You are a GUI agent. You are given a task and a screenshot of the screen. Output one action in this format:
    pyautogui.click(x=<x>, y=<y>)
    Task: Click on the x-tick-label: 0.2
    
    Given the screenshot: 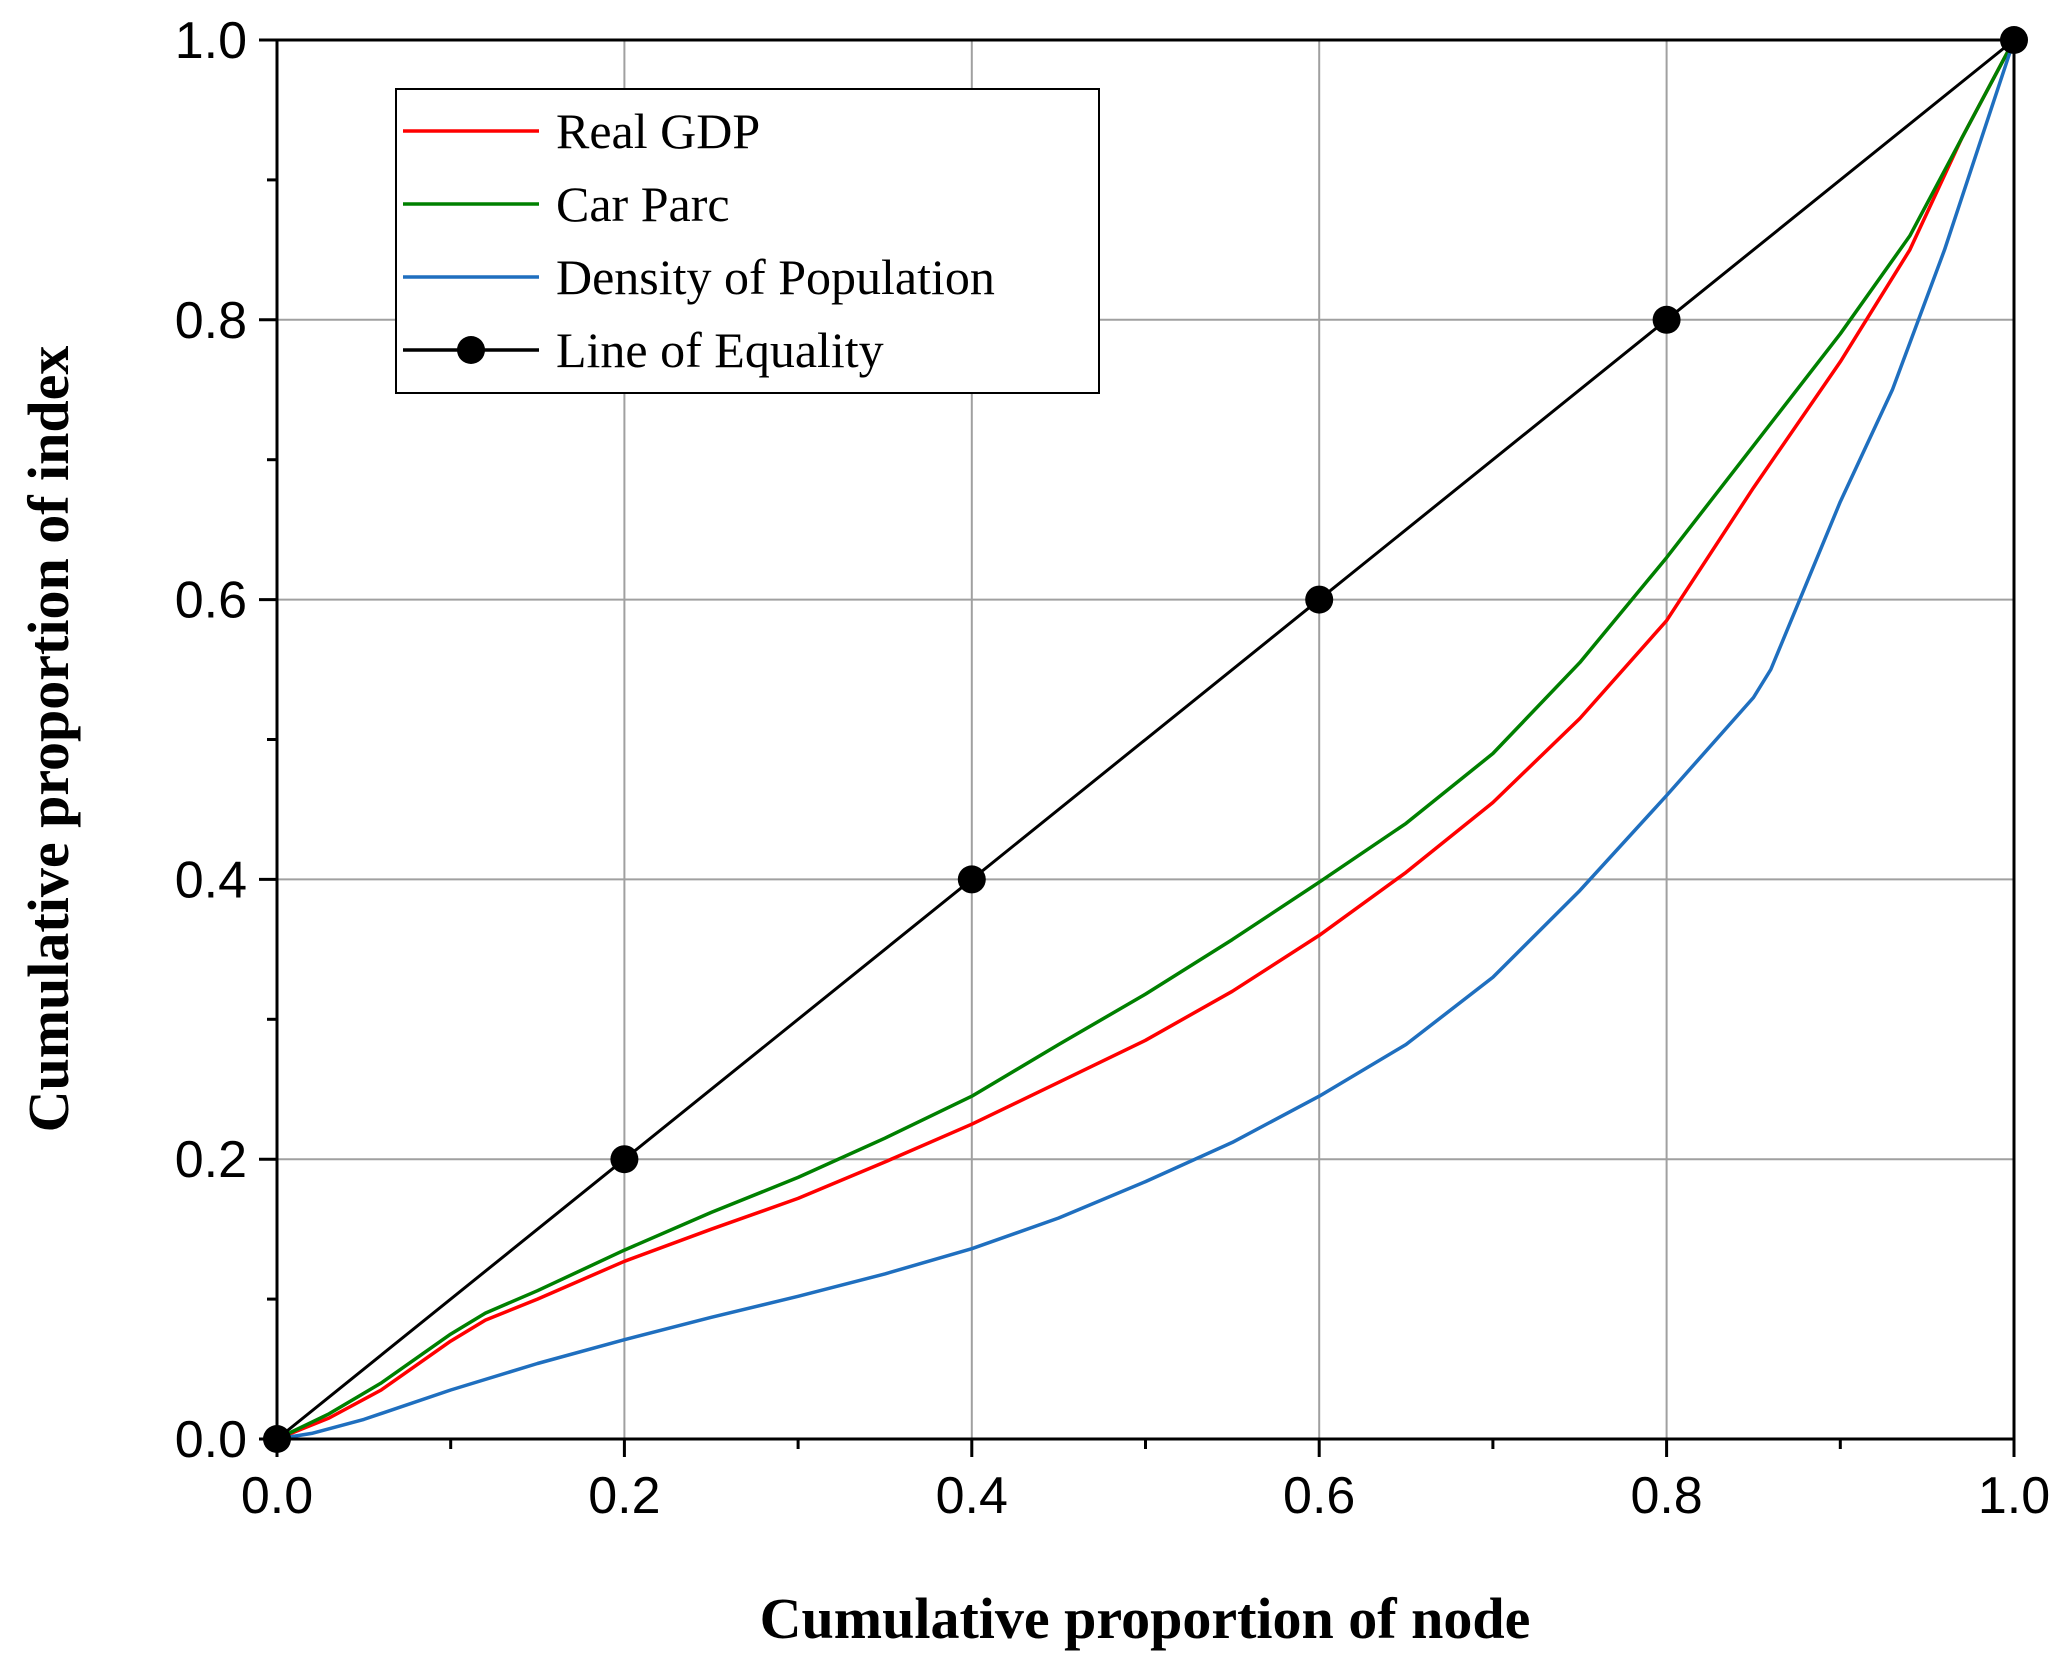 What is the action you would take?
    pyautogui.click(x=624, y=1496)
    